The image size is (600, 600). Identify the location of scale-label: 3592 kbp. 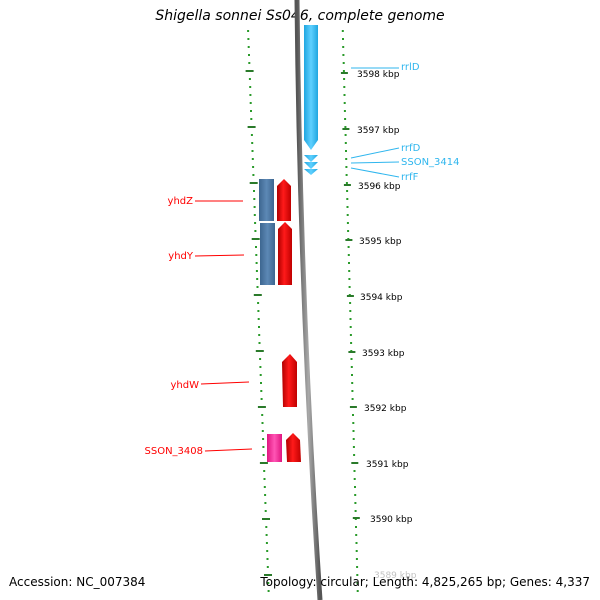
(385, 409).